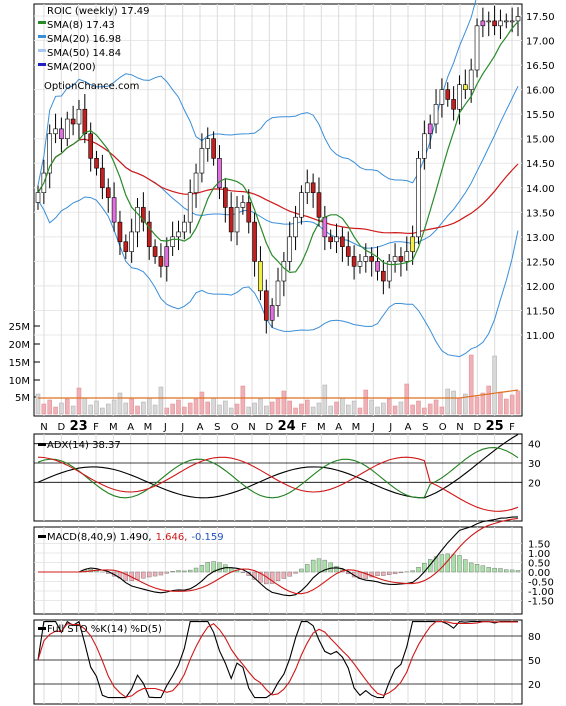  I want to click on macd-tick-label: 0.00, so click(539, 573).